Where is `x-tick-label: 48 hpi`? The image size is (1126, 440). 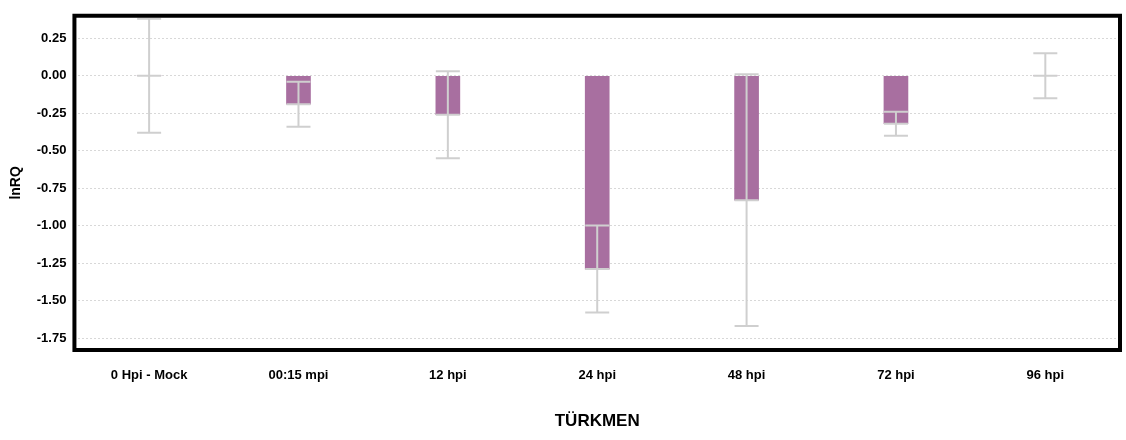 x-tick-label: 48 hpi is located at coordinates (746, 375).